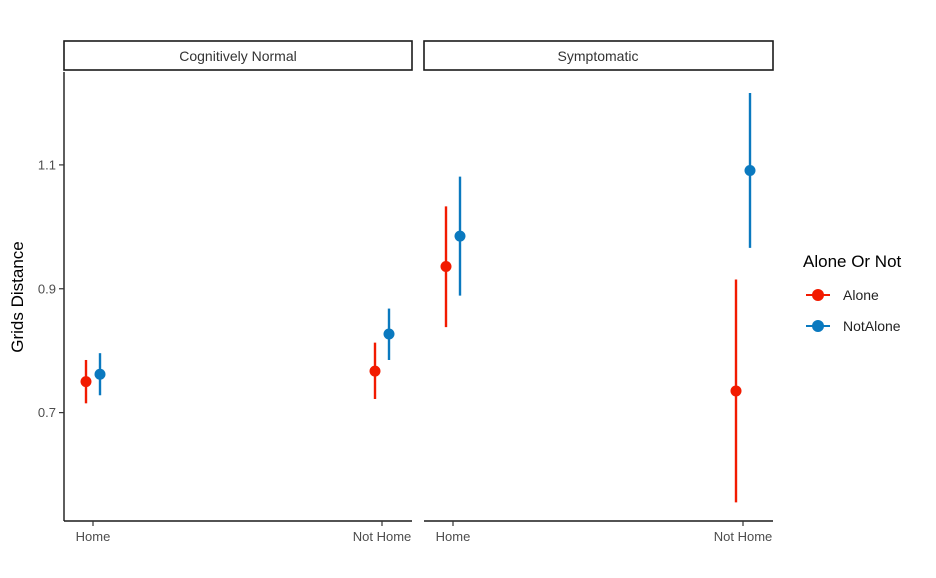  I want to click on facet-strip-1: Symptomatic, so click(598, 55).